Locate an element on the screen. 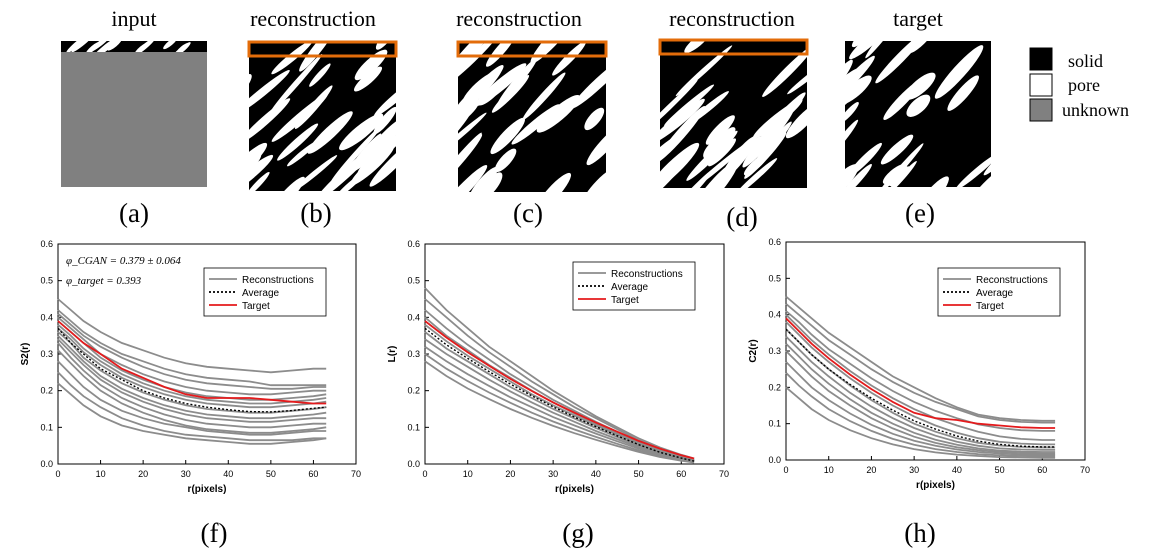 Image resolution: width=1149 pixels, height=550 pixels. chart-f-y-axis-label: S2(r) is located at coordinates (25, 354).